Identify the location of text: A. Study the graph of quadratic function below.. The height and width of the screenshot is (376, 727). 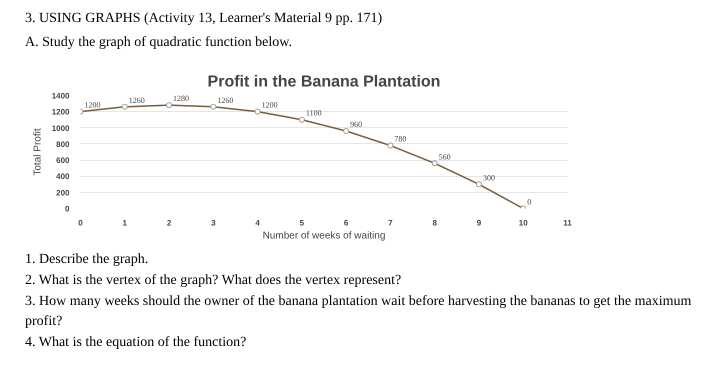
(159, 43).